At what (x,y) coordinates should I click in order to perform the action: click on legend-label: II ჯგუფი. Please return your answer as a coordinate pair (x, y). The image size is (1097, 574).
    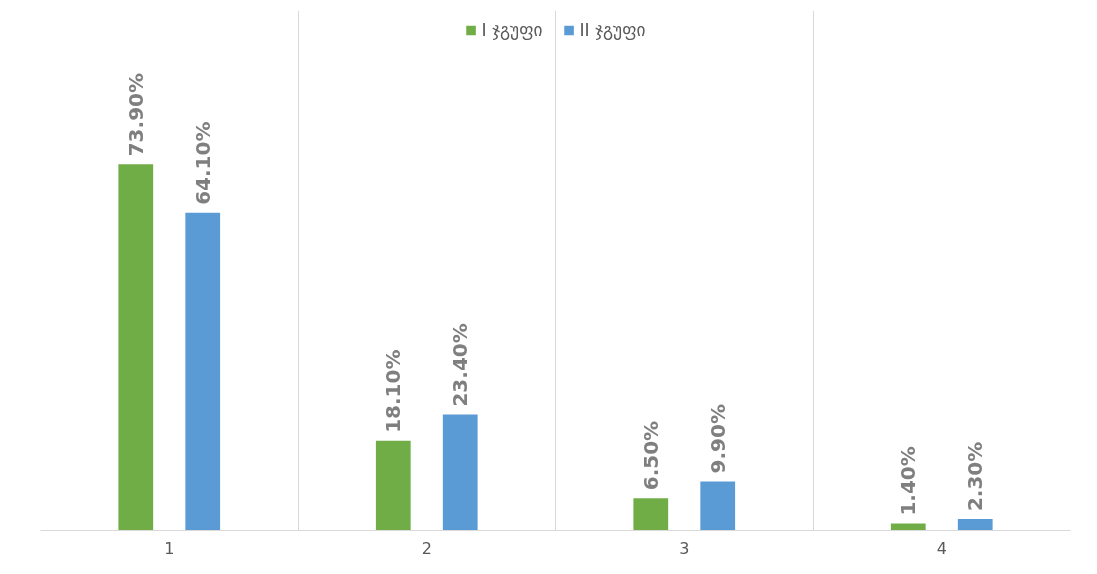
    Looking at the image, I should click on (612, 30).